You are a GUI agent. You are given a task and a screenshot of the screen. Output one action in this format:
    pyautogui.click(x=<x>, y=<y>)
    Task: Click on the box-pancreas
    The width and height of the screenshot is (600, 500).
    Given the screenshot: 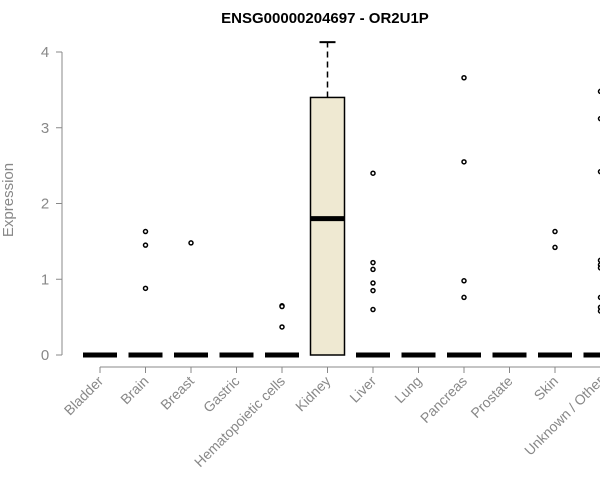 What is the action you would take?
    pyautogui.click(x=464, y=216)
    